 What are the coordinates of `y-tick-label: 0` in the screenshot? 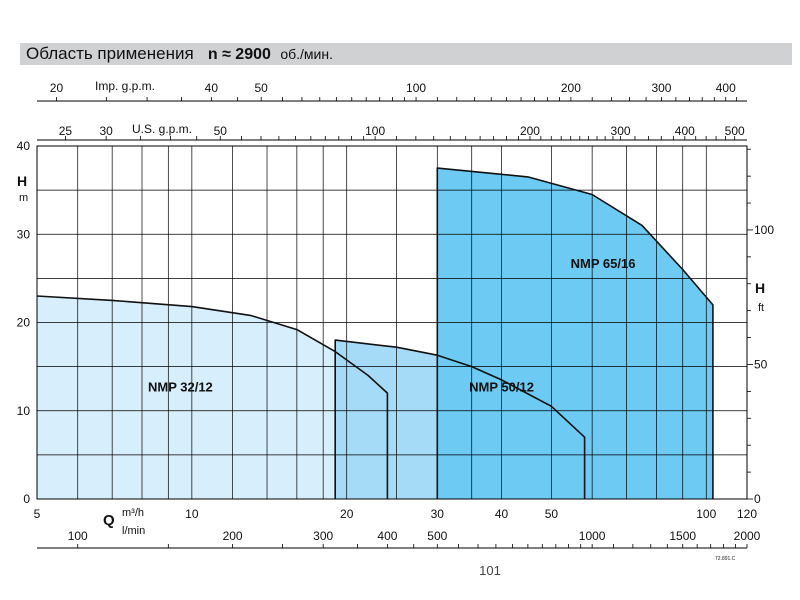 It's located at (26, 499).